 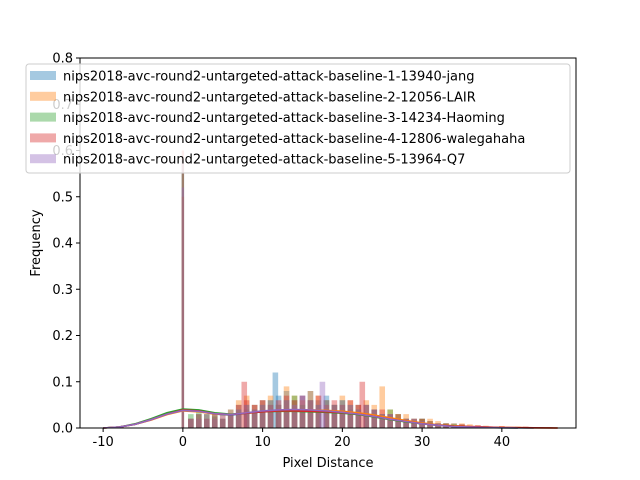 I want to click on y-tick-label-2: 0.2, so click(x=62, y=336).